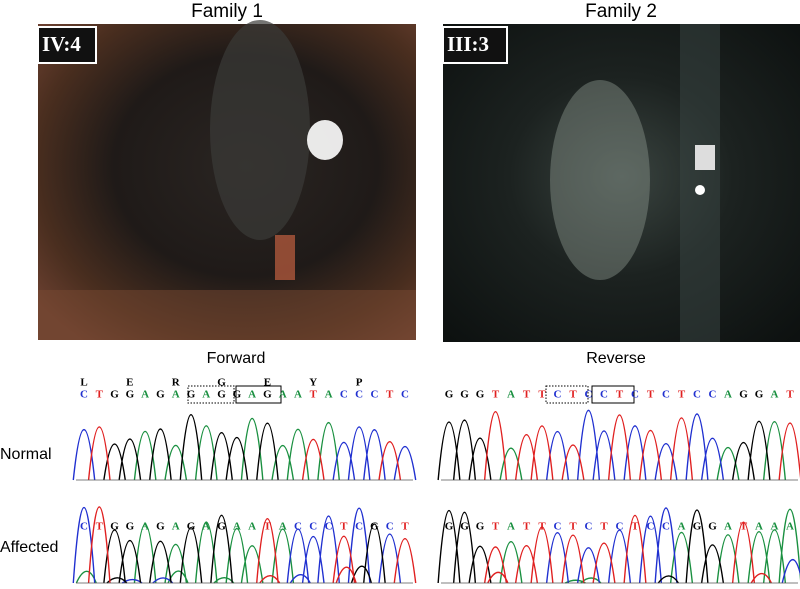  What do you see at coordinates (176, 383) in the screenshot?
I see `amino-acid: R` at bounding box center [176, 383].